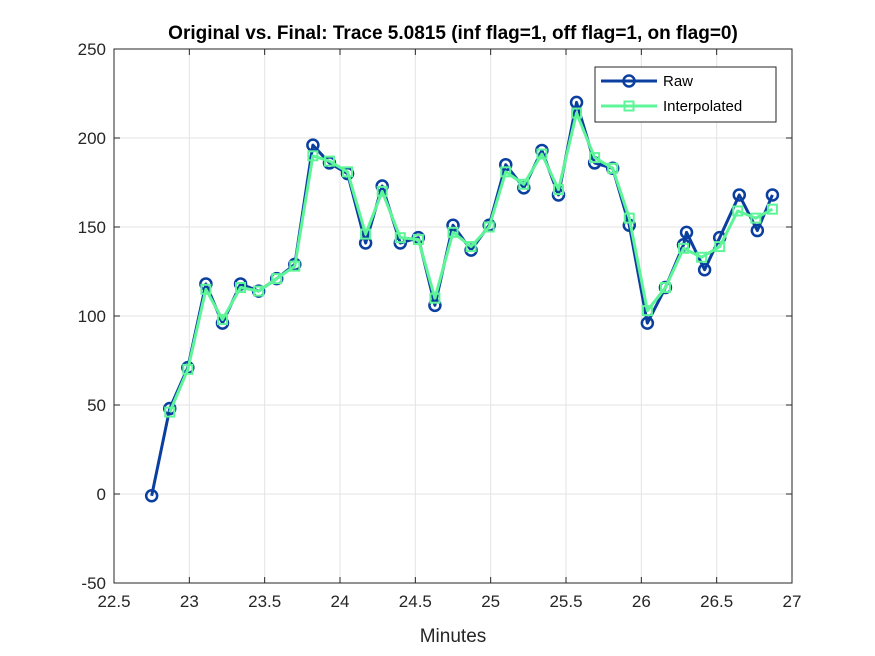  Describe the element at coordinates (629, 106) in the screenshot. I see `legend-marker-interpolated` at that location.